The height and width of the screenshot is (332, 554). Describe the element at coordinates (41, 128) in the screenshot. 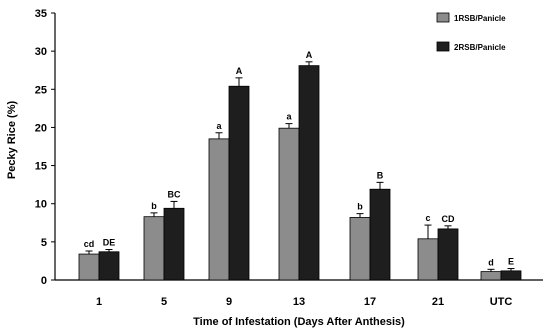

I see `y-tick-label: 20` at that location.